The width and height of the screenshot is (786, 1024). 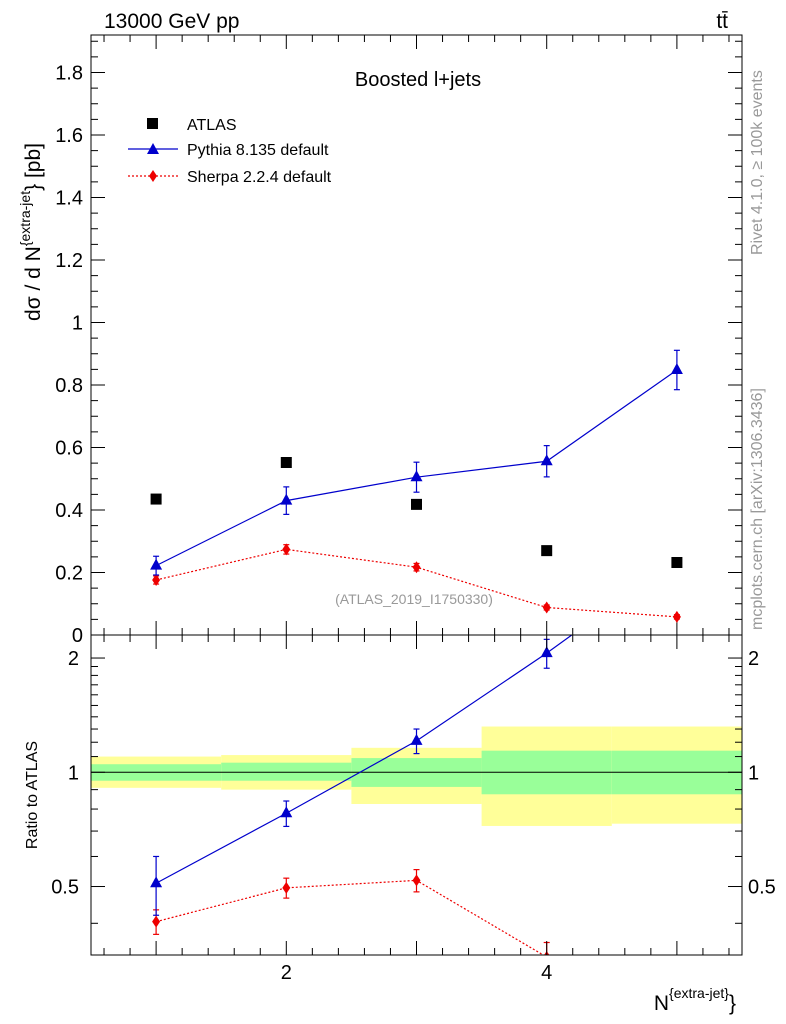 What do you see at coordinates (153, 148) in the screenshot?
I see `legend-pythia-marker` at bounding box center [153, 148].